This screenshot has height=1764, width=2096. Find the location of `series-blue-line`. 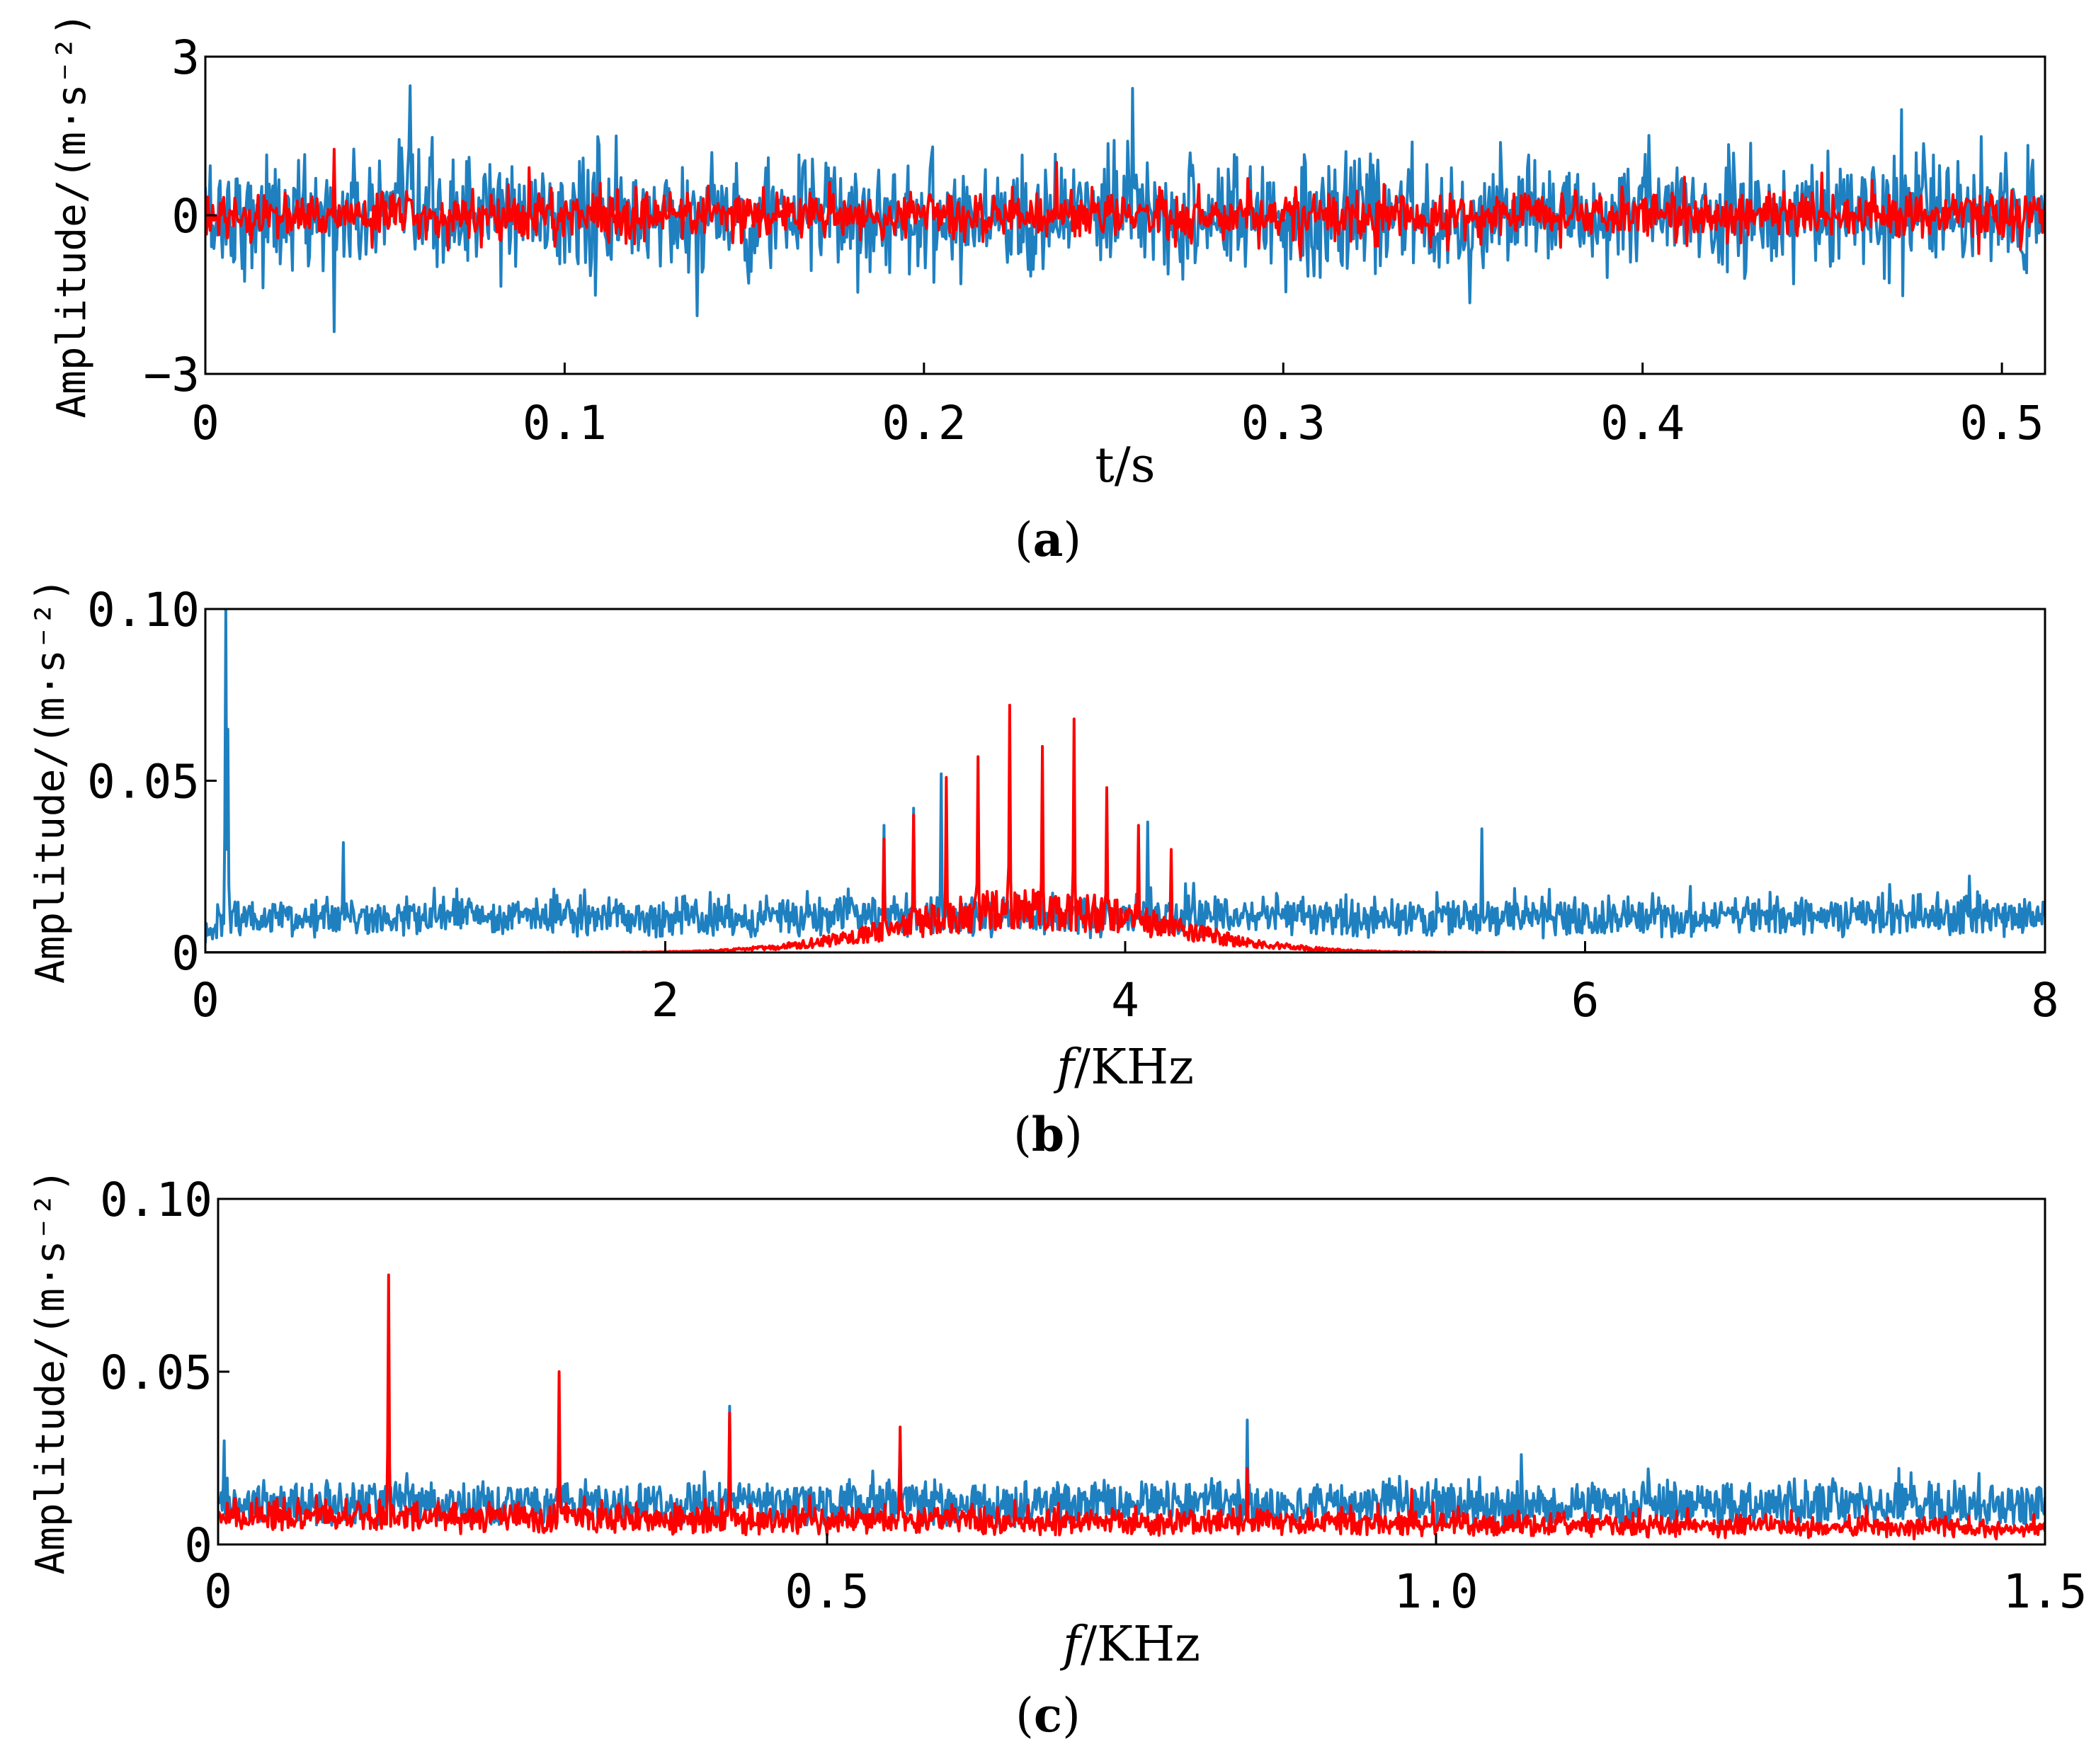

series-blue-line is located at coordinates (1125, 209).